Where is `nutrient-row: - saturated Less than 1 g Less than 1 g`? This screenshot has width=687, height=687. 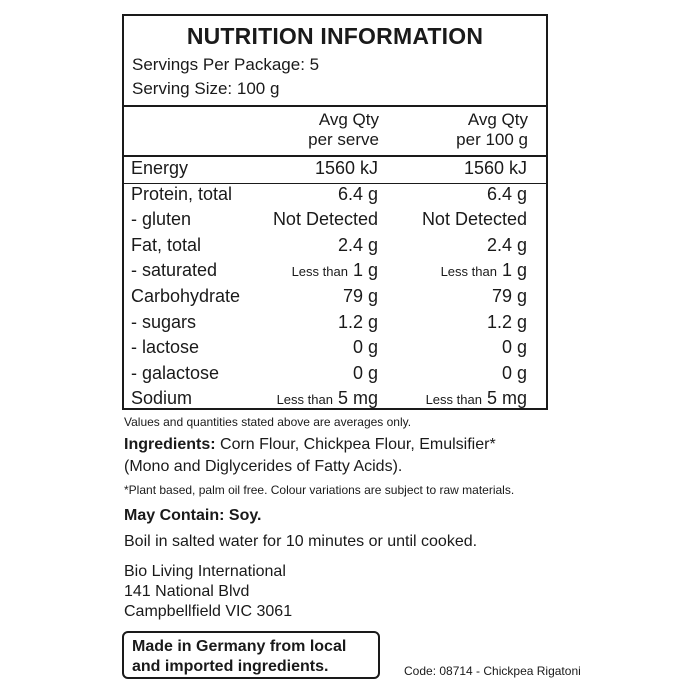 nutrient-row: - saturated Less than 1 g Less than 1 g is located at coordinates (335, 272).